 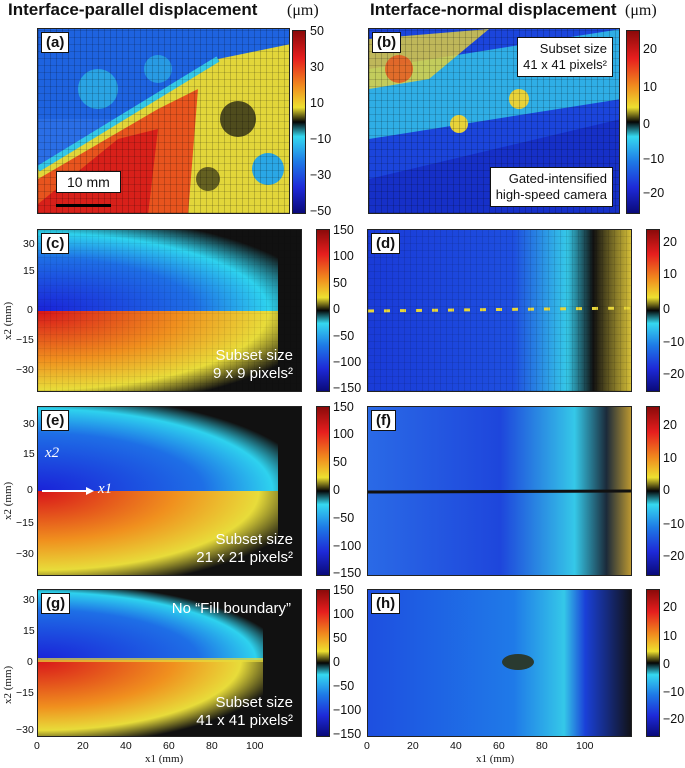 I want to click on cbar-e-tick: 100, so click(x=343, y=434).